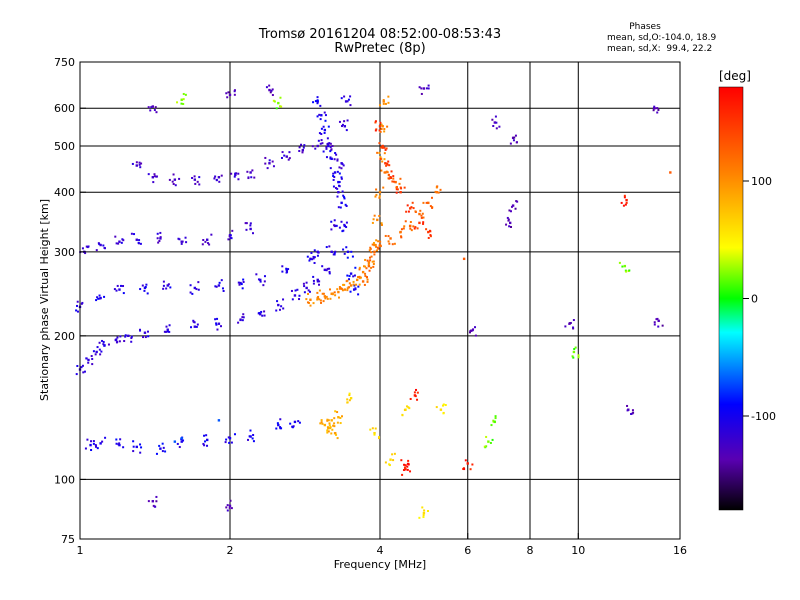  I want to click on colorbar-tick-label: 0, so click(754, 299).